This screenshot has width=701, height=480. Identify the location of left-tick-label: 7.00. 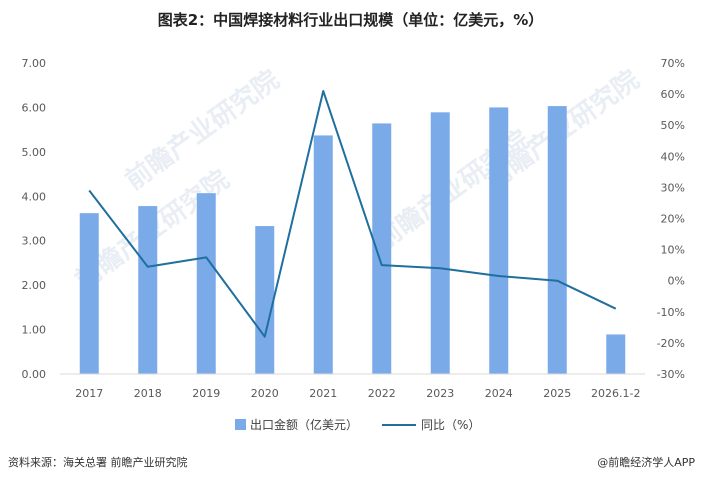
(34, 63).